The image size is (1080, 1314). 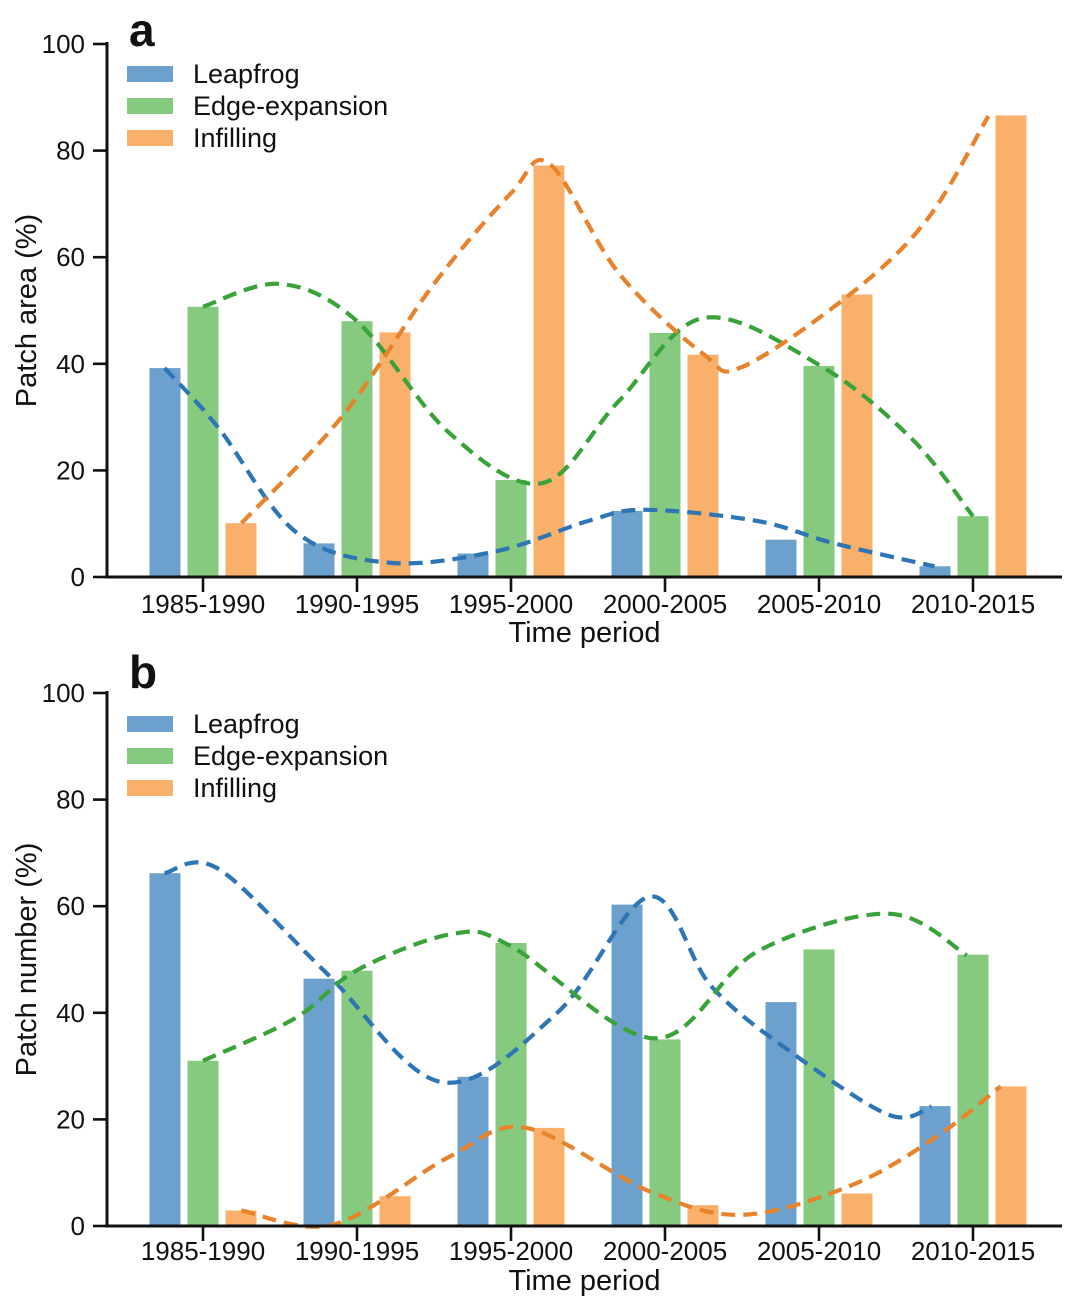 I want to click on trend-curve-infilling, so click(x=621, y=1156).